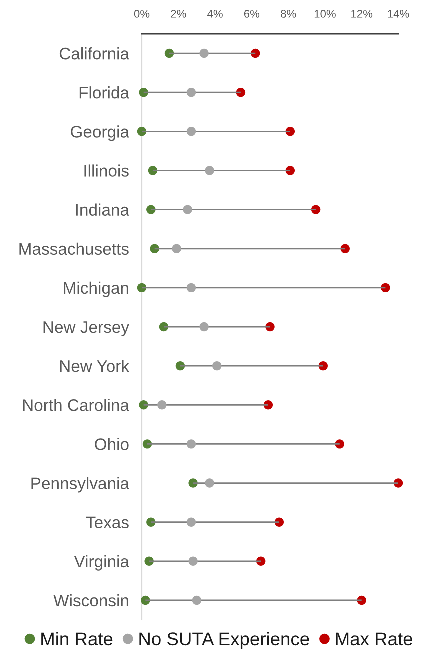 Image resolution: width=421 pixels, height=652 pixels. Describe the element at coordinates (142, 14) in the screenshot. I see `x-tick-label: 0%` at that location.